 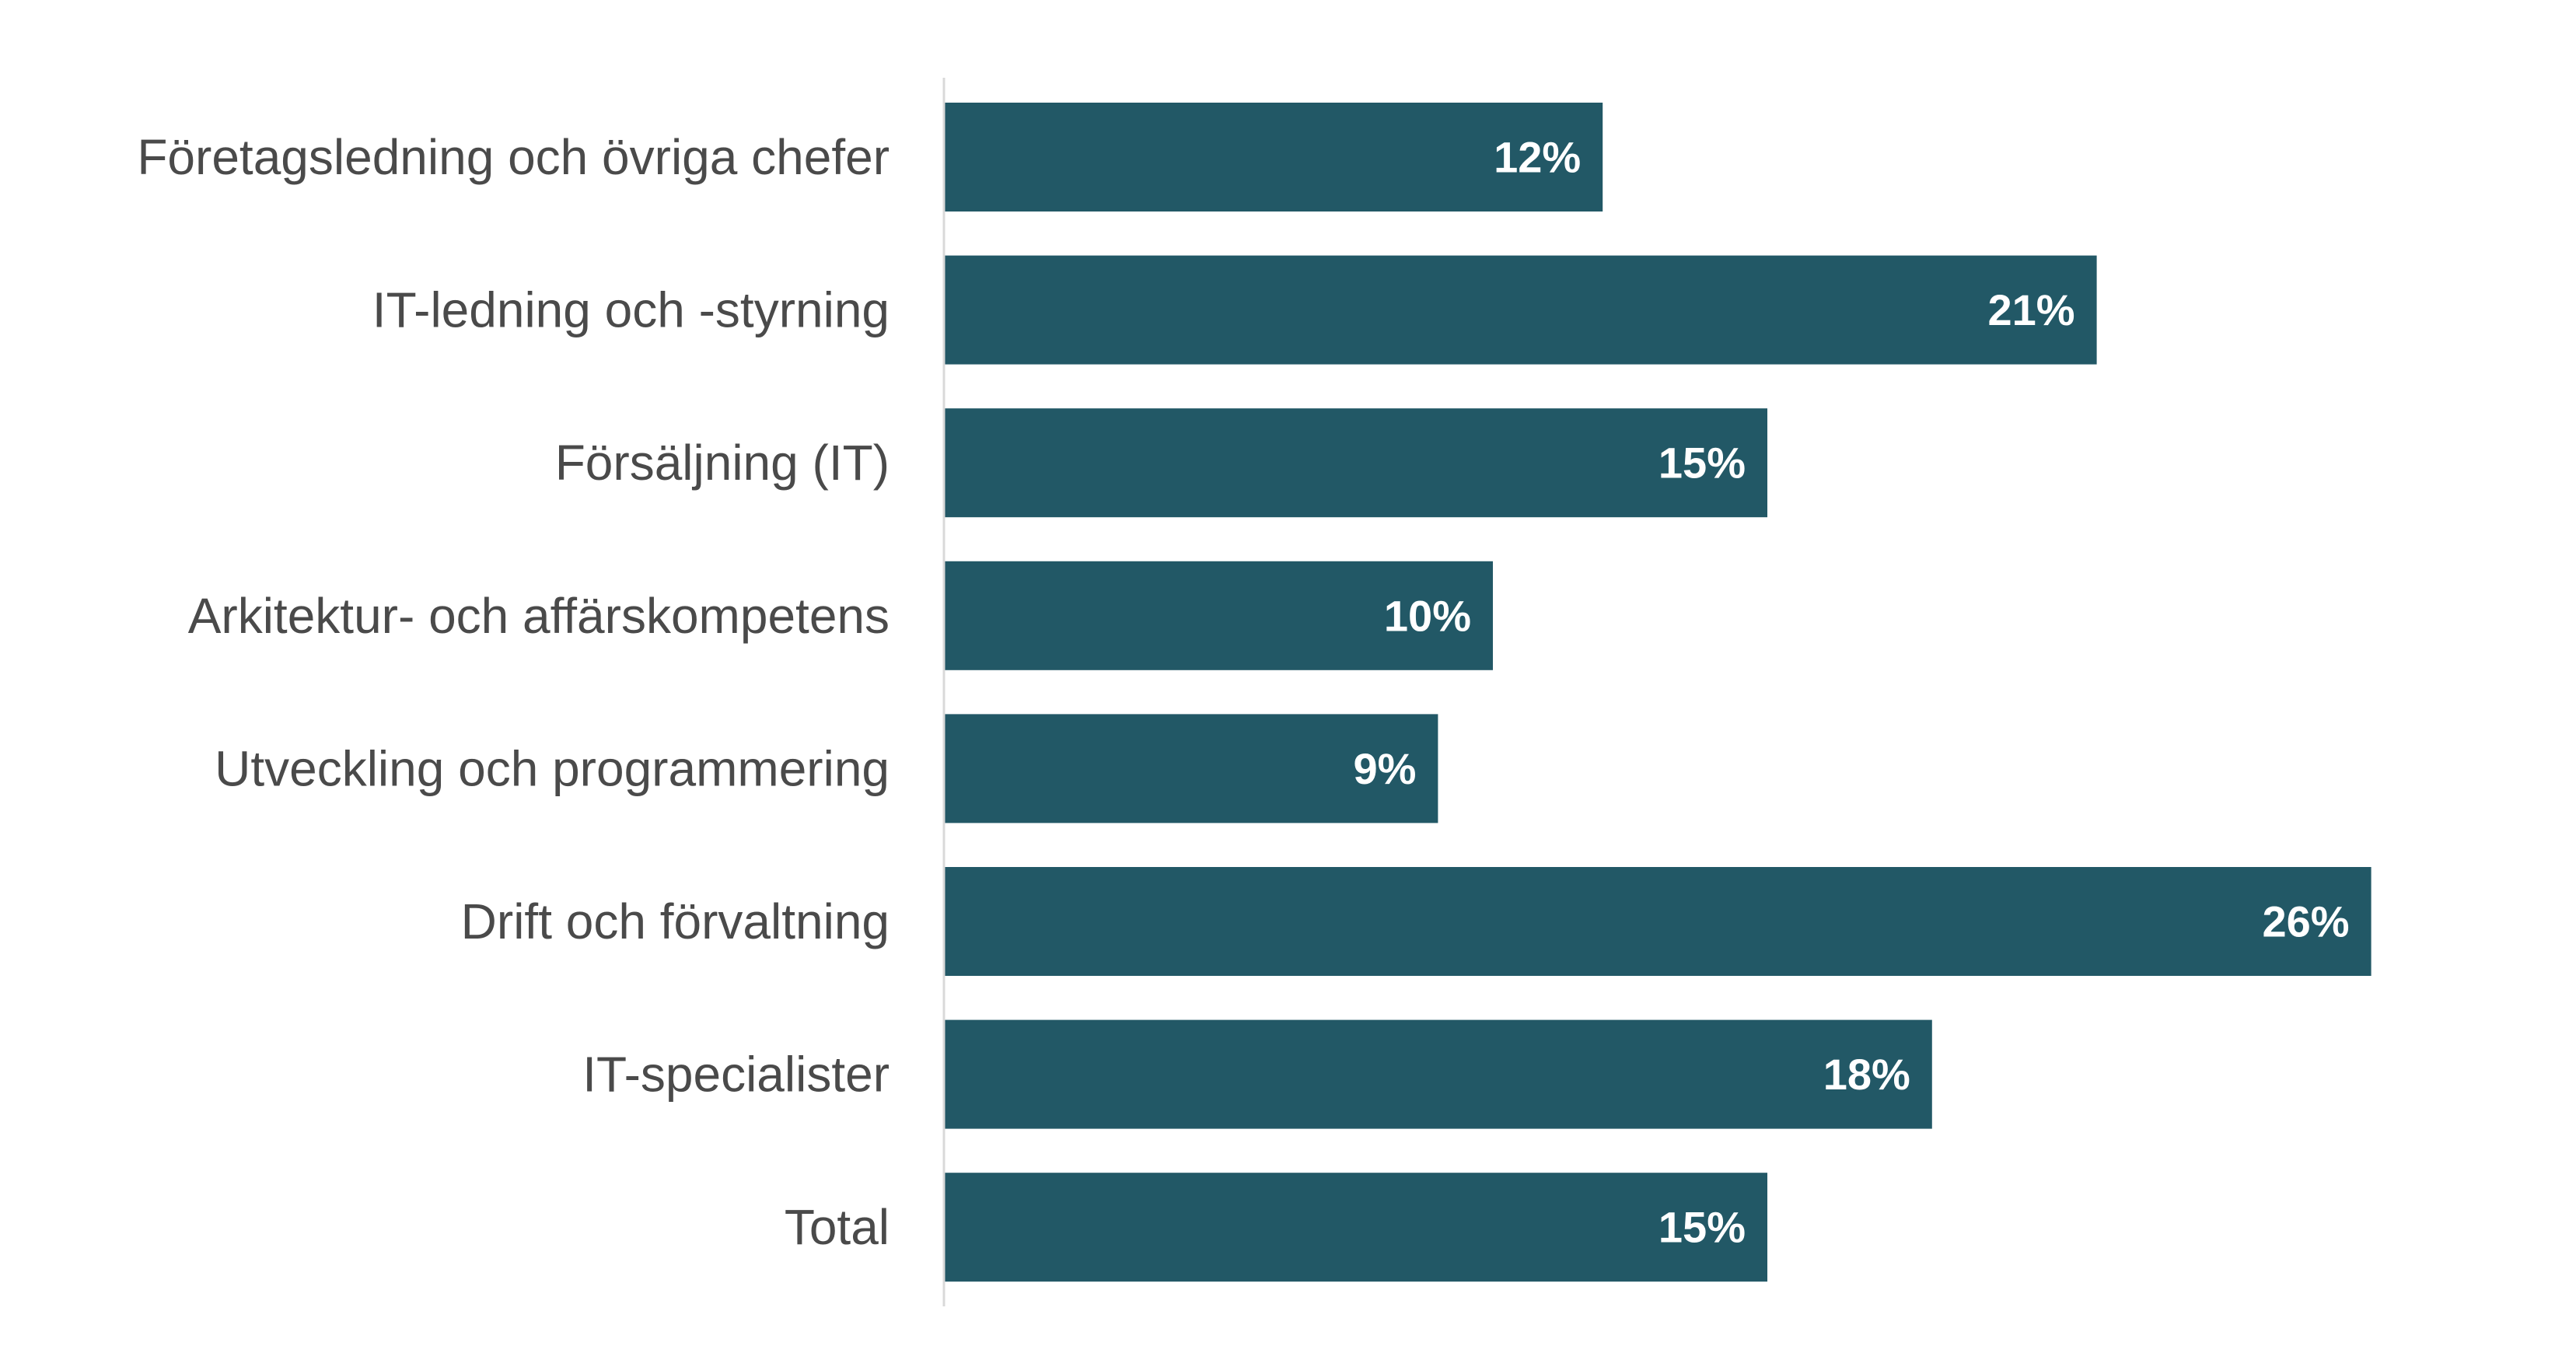 What do you see at coordinates (838, 1227) in the screenshot?
I see `category-label: Total` at bounding box center [838, 1227].